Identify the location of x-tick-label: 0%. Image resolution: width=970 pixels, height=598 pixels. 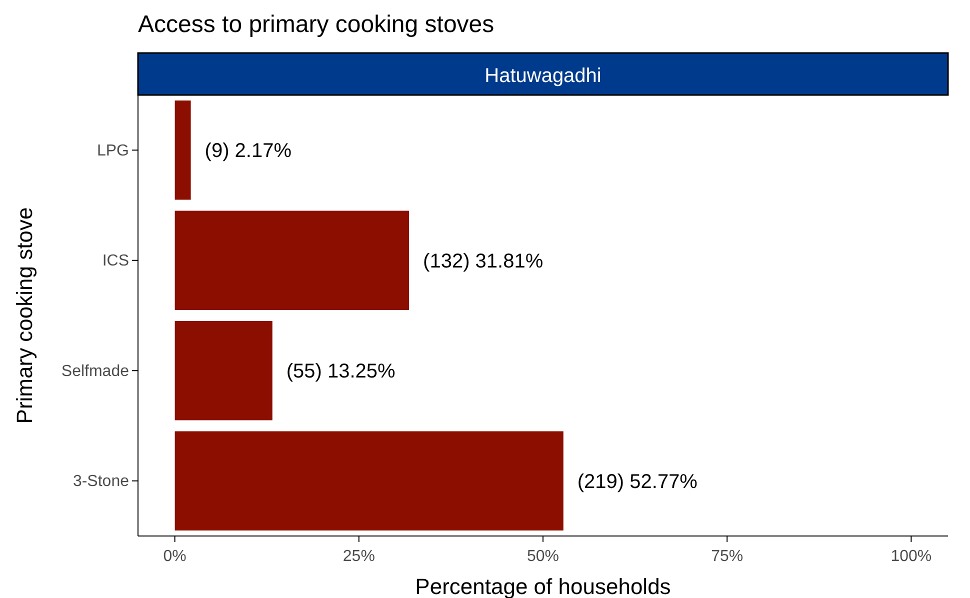
(174, 556).